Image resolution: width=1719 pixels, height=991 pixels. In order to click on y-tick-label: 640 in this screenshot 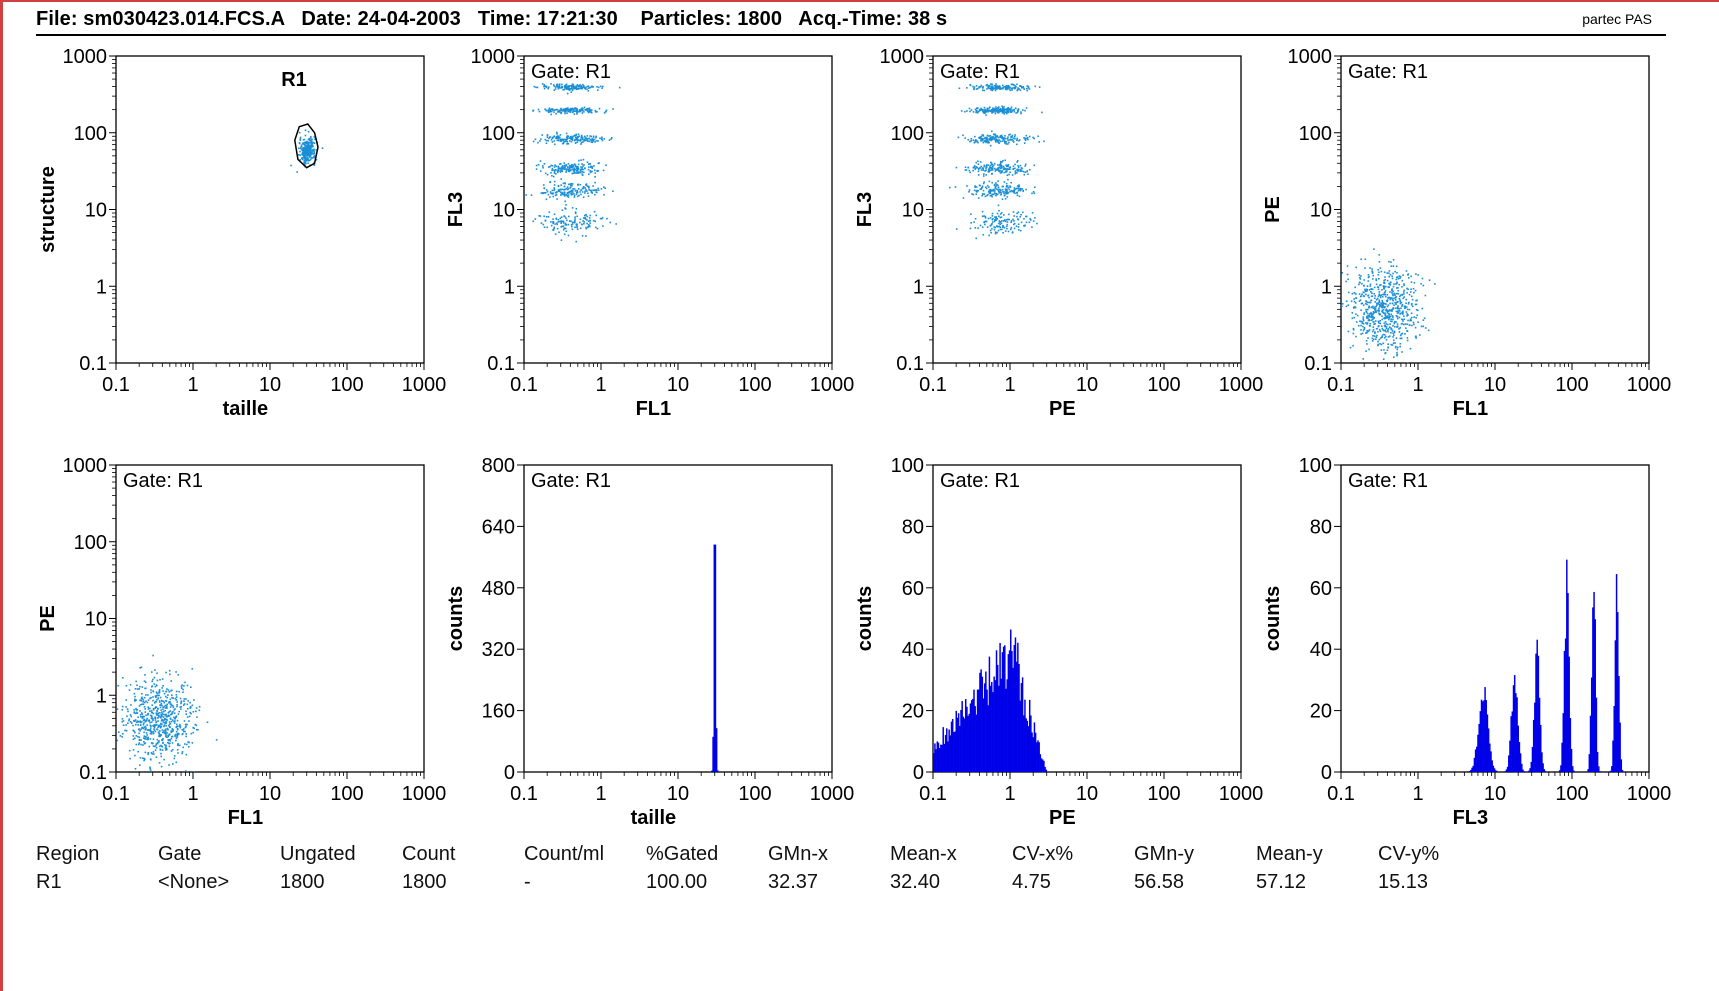, I will do `click(498, 527)`.